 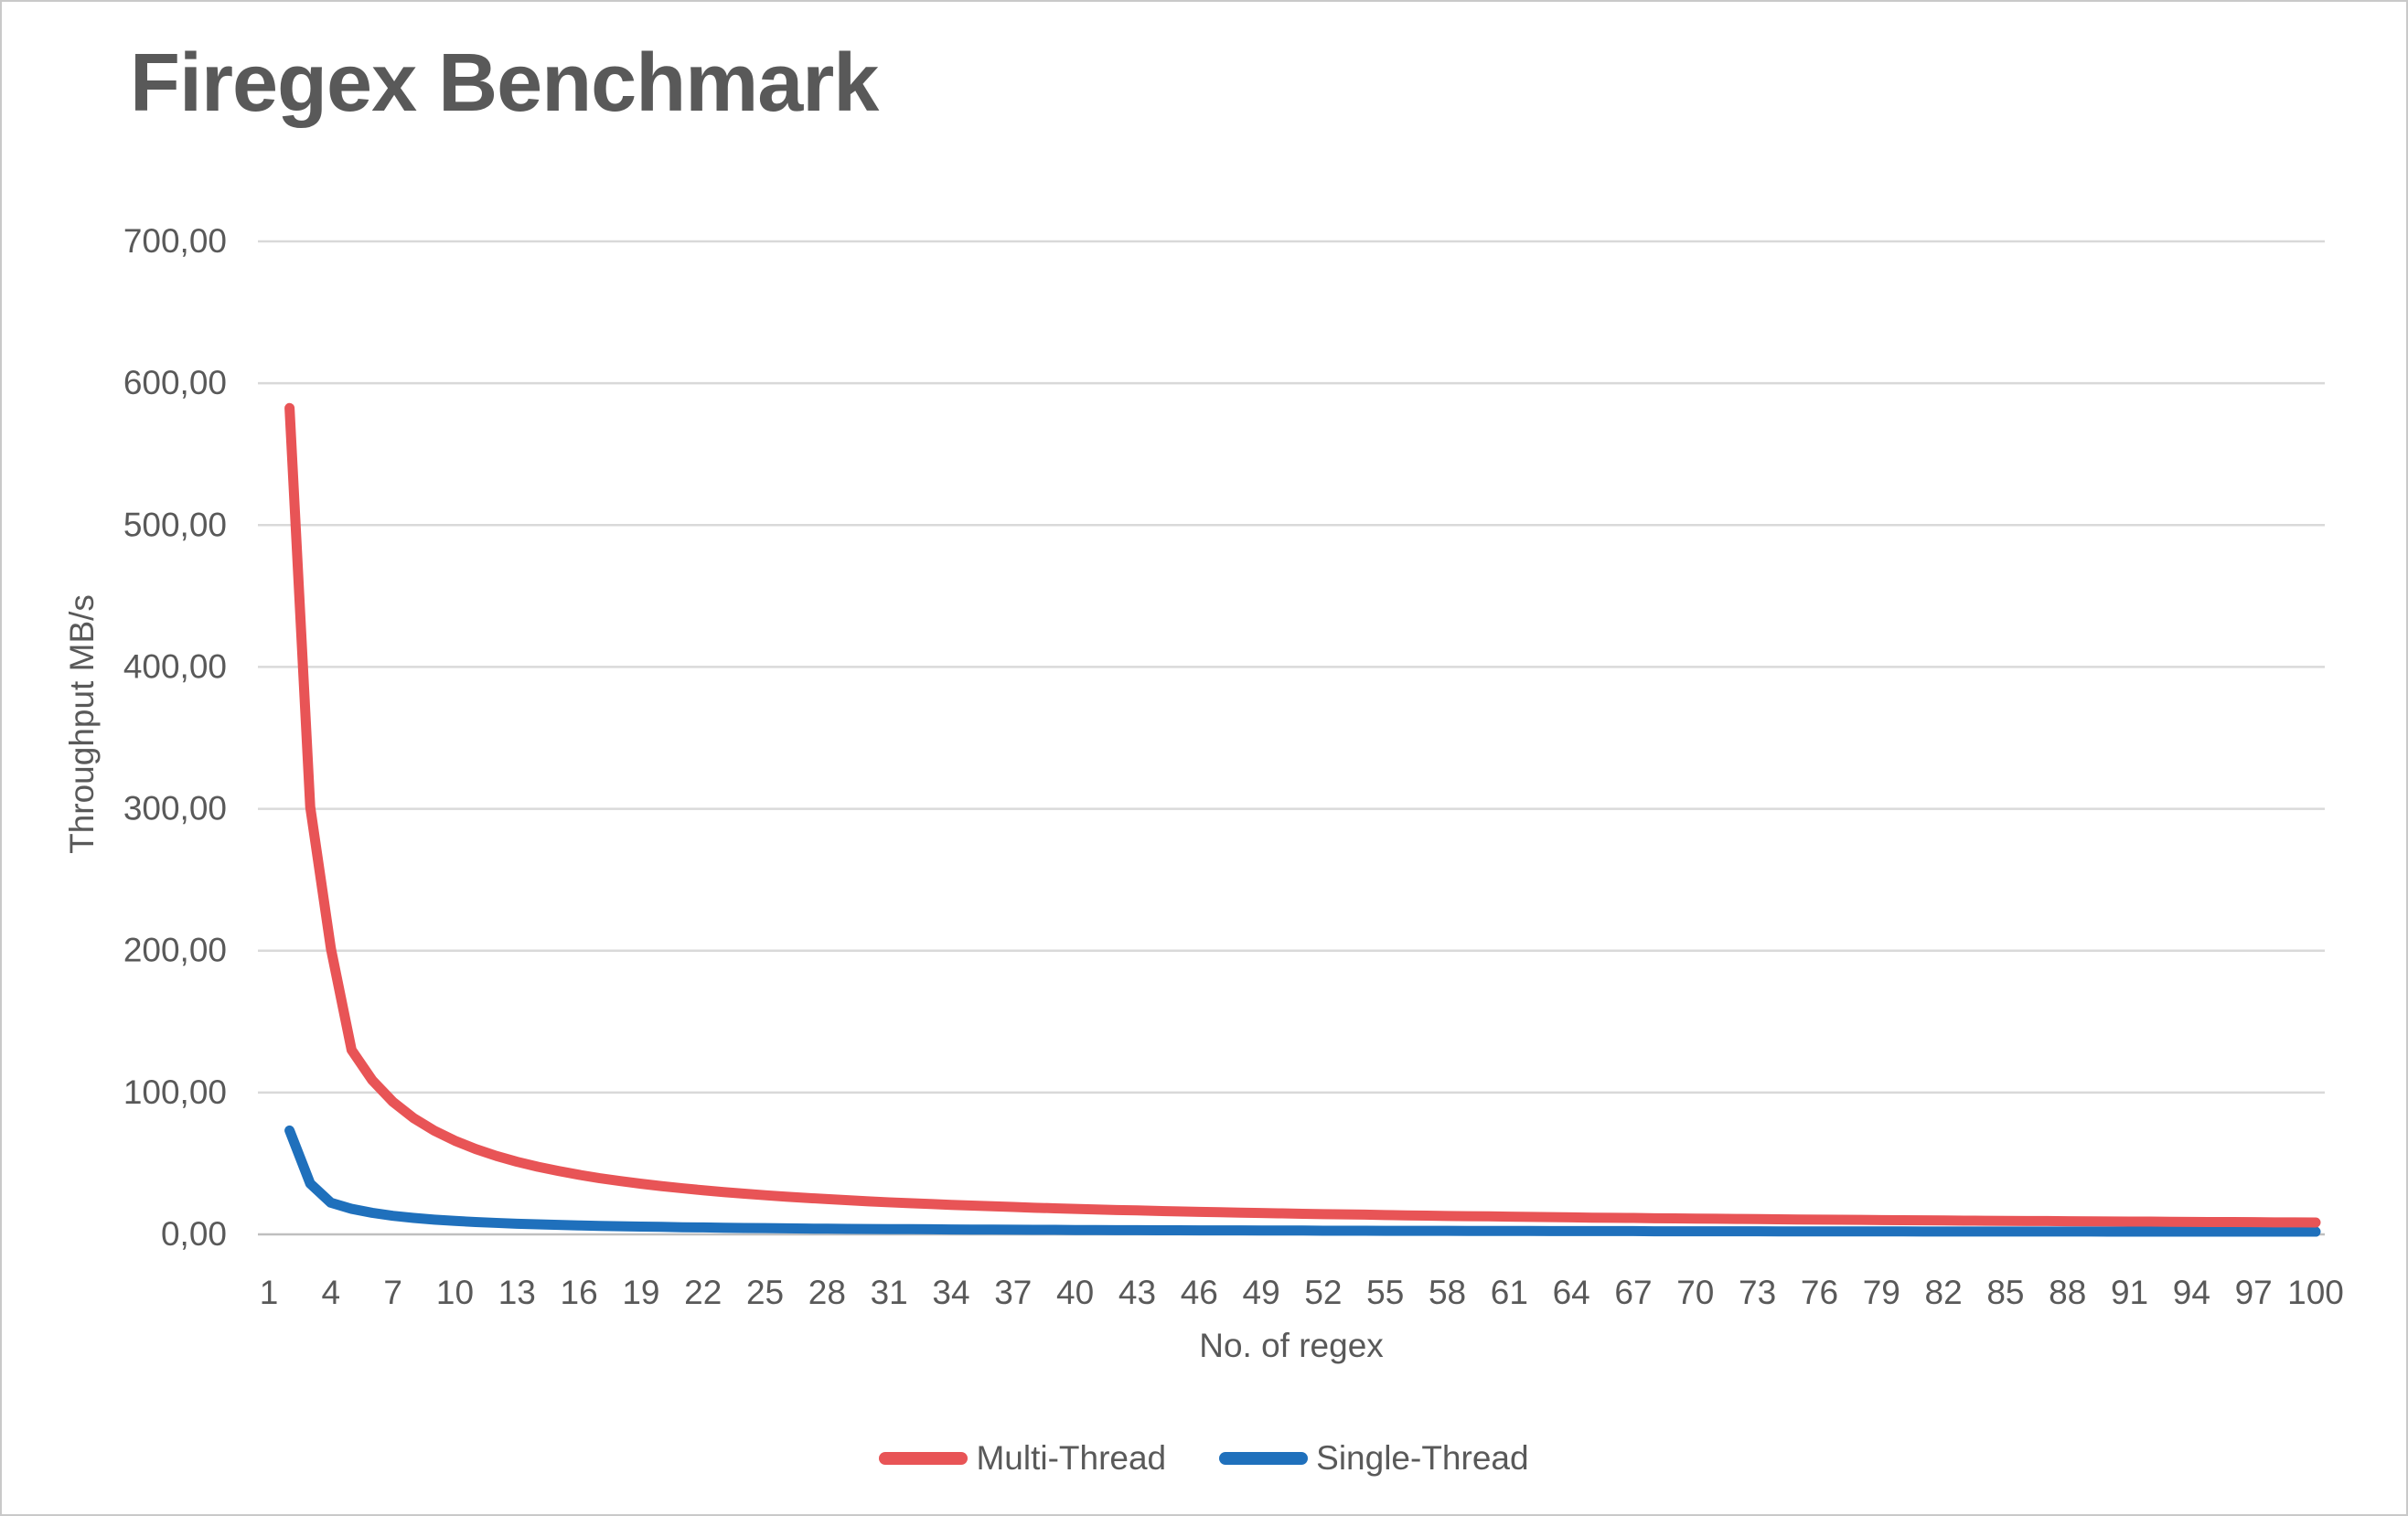 What do you see at coordinates (175, 666) in the screenshot?
I see `y-tick-label: 400,00` at bounding box center [175, 666].